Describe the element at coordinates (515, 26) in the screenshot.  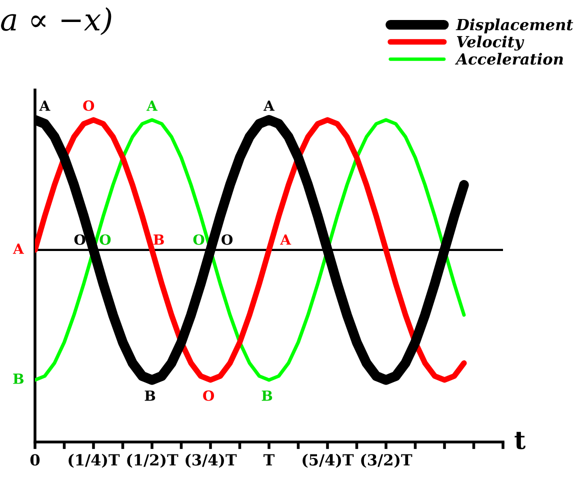
I see `legend-label: Displacement` at that location.